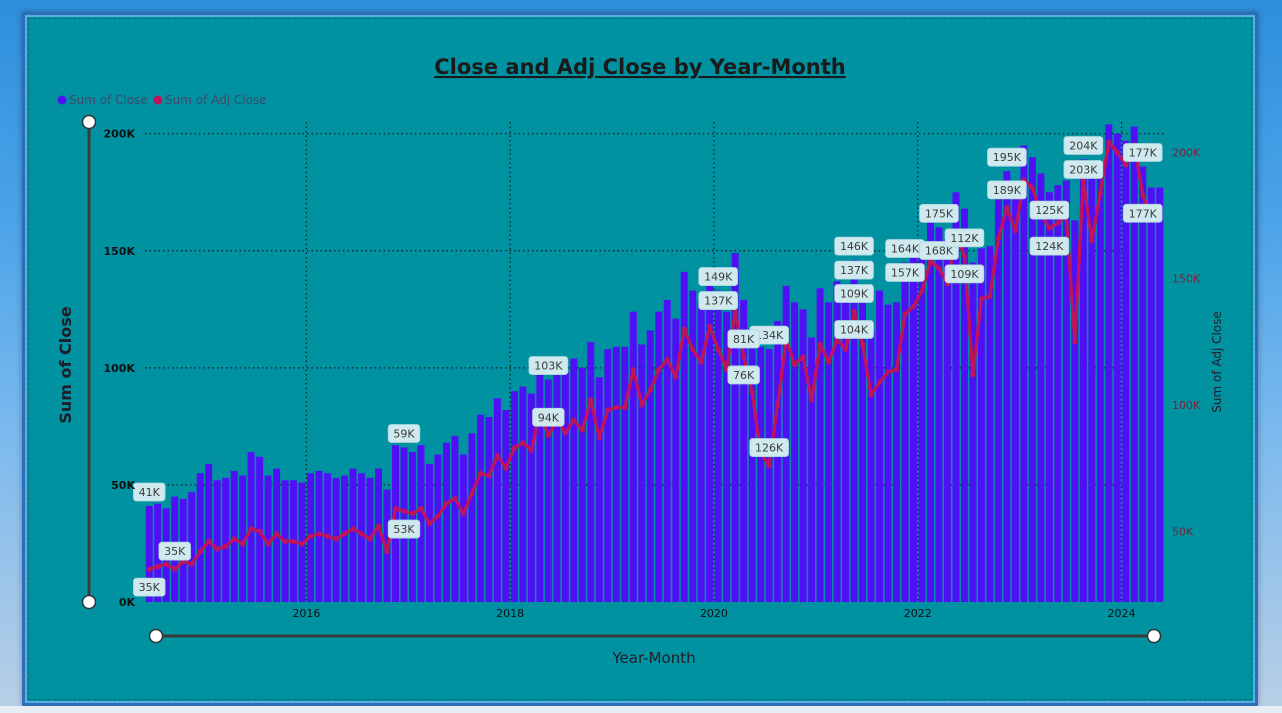 The height and width of the screenshot is (713, 1282). I want to click on y-slider-handle-bottom, so click(89, 602).